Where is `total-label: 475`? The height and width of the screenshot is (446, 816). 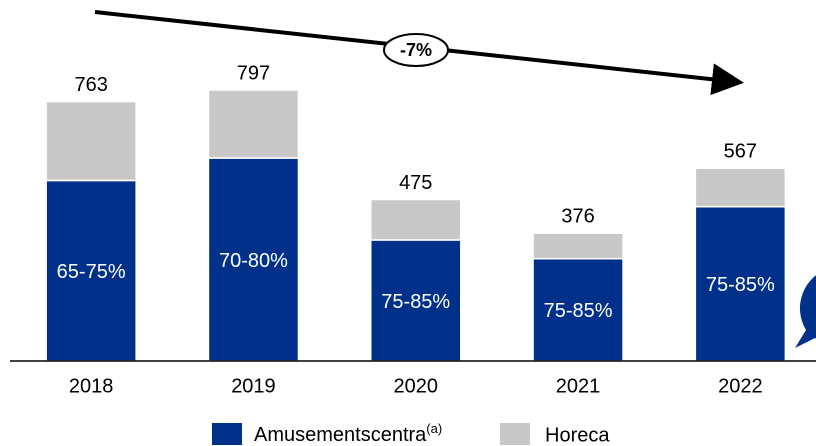
total-label: 475 is located at coordinates (415, 183).